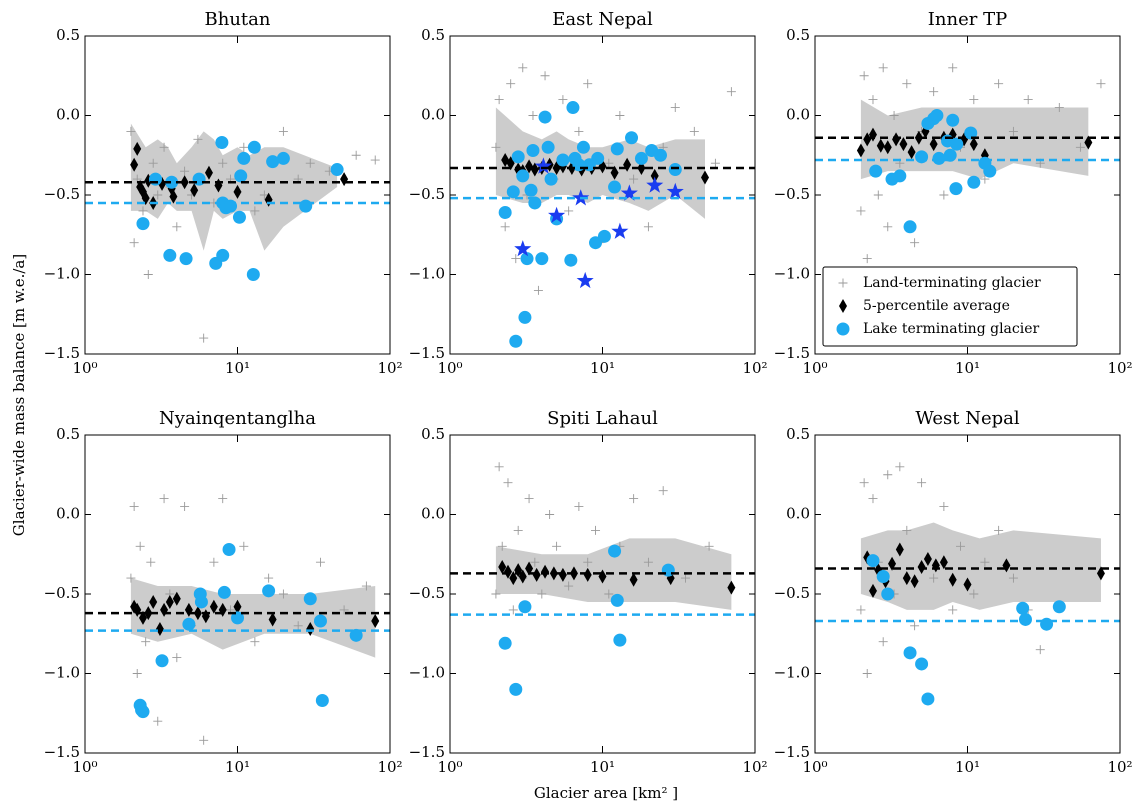 The width and height of the screenshot is (1145, 809). What do you see at coordinates (68, 115) in the screenshot?
I see `y-tick-label: 0.0` at bounding box center [68, 115].